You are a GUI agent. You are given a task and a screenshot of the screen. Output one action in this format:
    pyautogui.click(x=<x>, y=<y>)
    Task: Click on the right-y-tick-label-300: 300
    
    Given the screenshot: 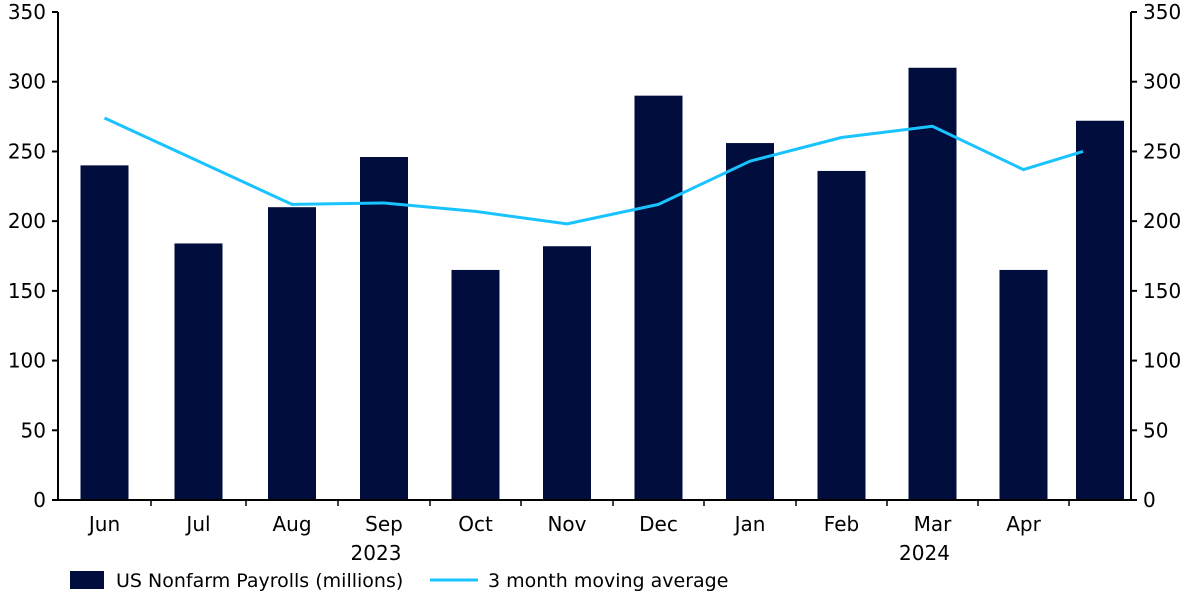 What is the action you would take?
    pyautogui.click(x=1162, y=82)
    